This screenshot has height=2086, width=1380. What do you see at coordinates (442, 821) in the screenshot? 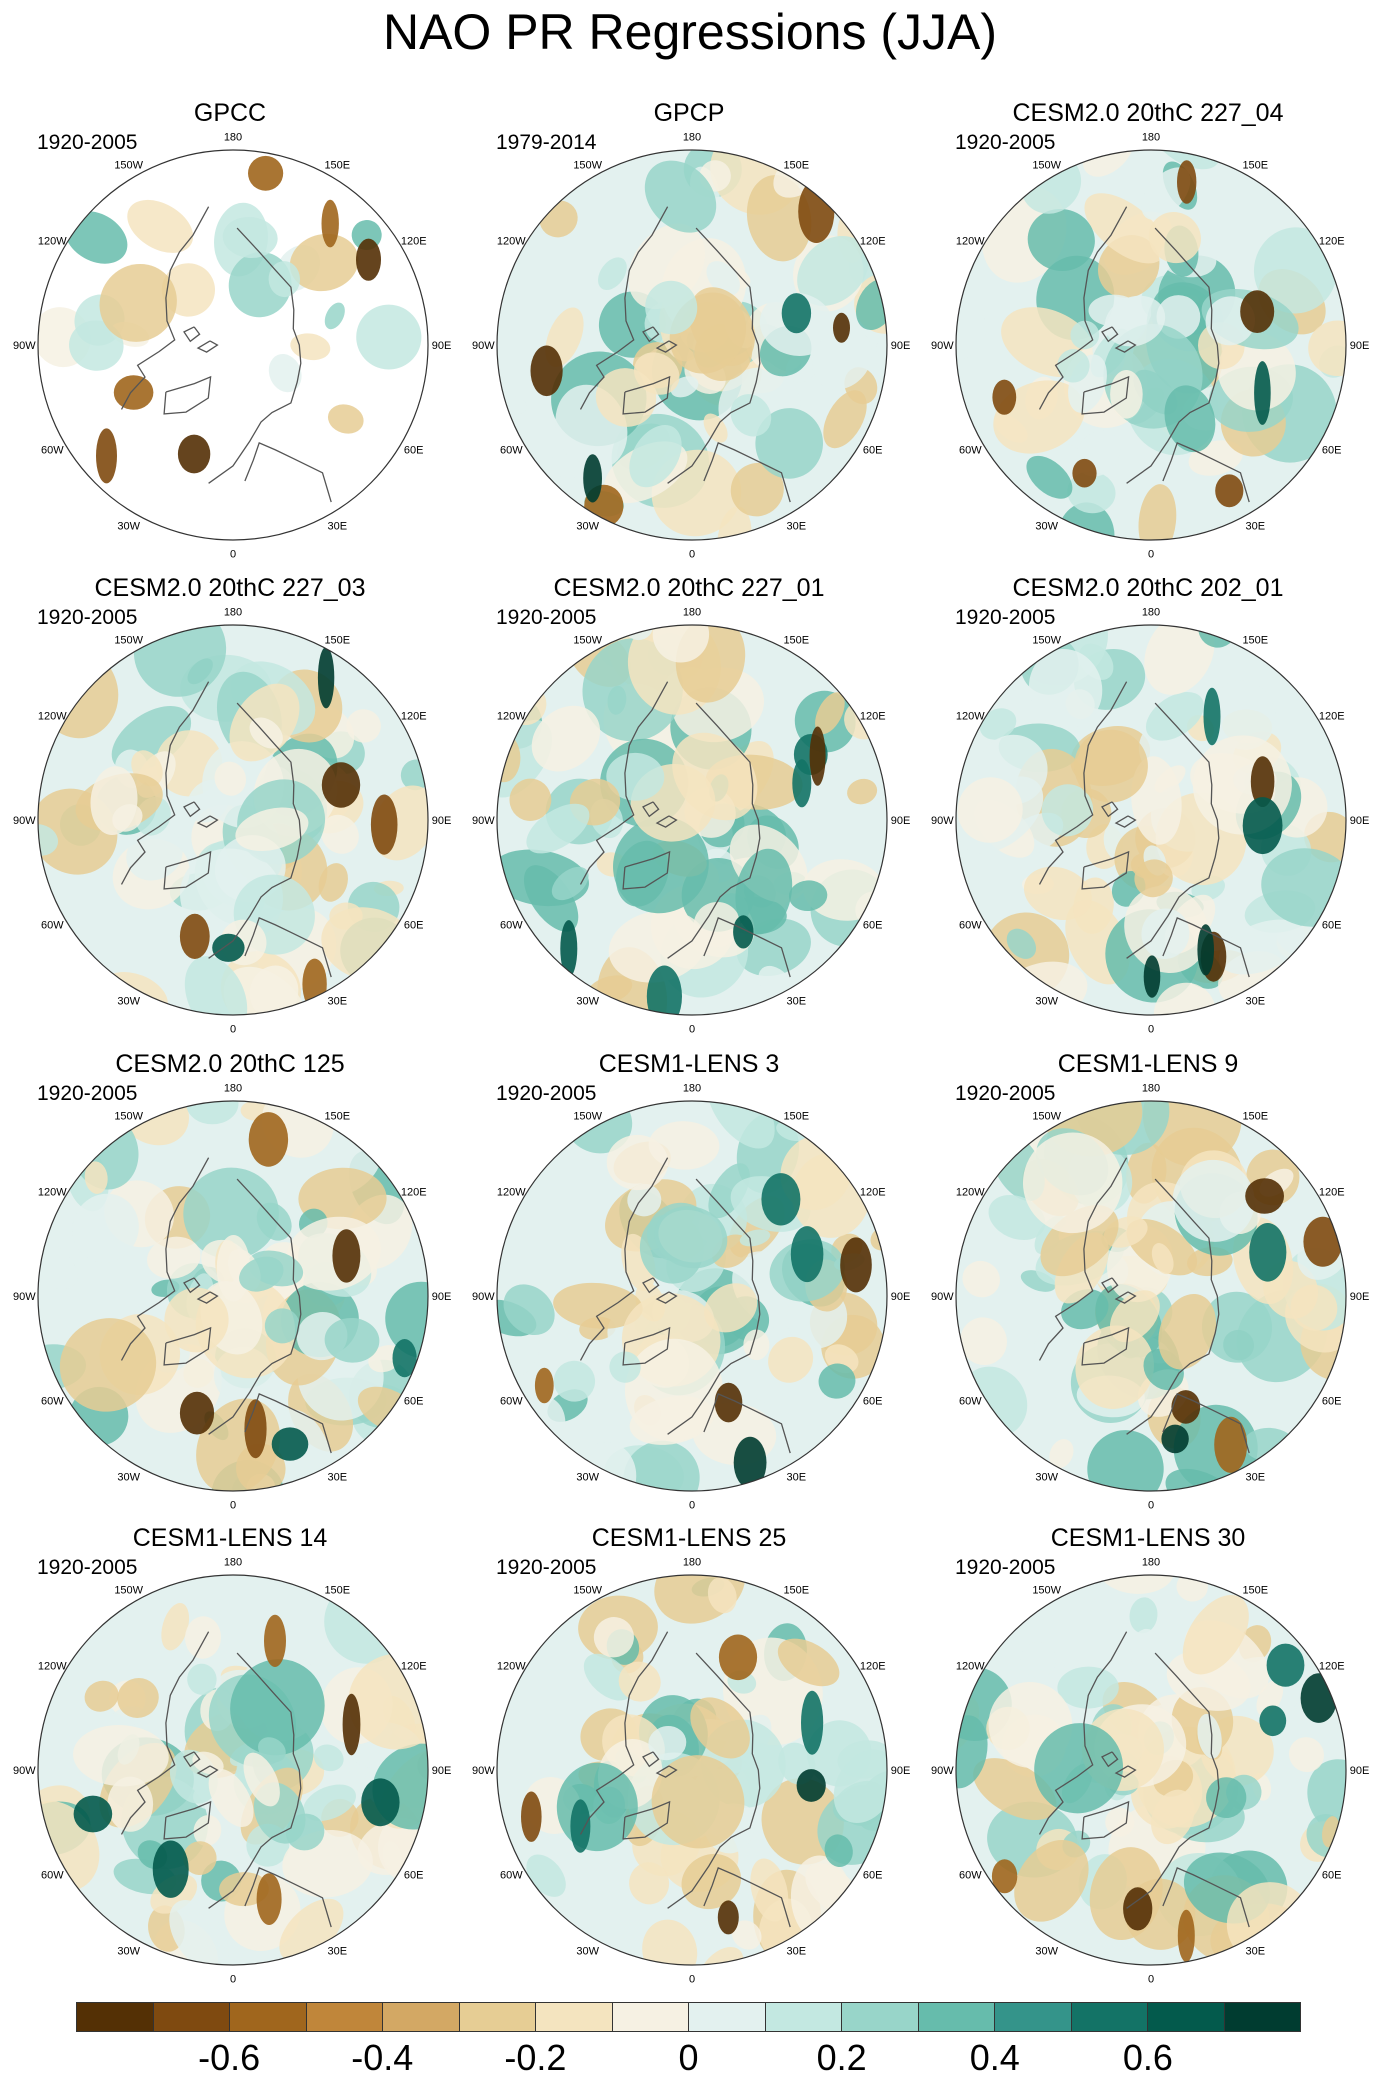
I see `longitude-label: 90E` at bounding box center [442, 821].